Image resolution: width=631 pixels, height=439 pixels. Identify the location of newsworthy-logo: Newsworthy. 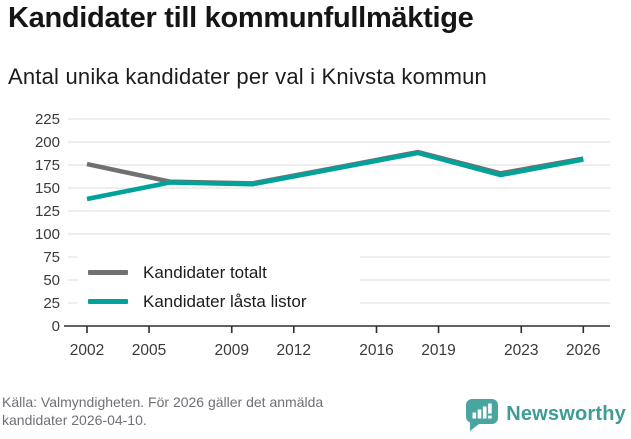
(545, 414).